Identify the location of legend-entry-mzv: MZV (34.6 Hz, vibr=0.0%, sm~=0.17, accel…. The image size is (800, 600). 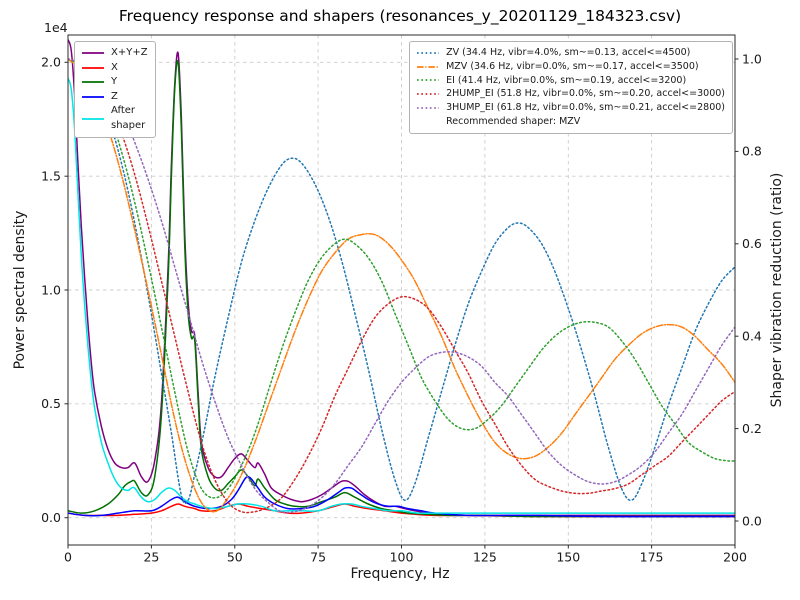
(570, 67).